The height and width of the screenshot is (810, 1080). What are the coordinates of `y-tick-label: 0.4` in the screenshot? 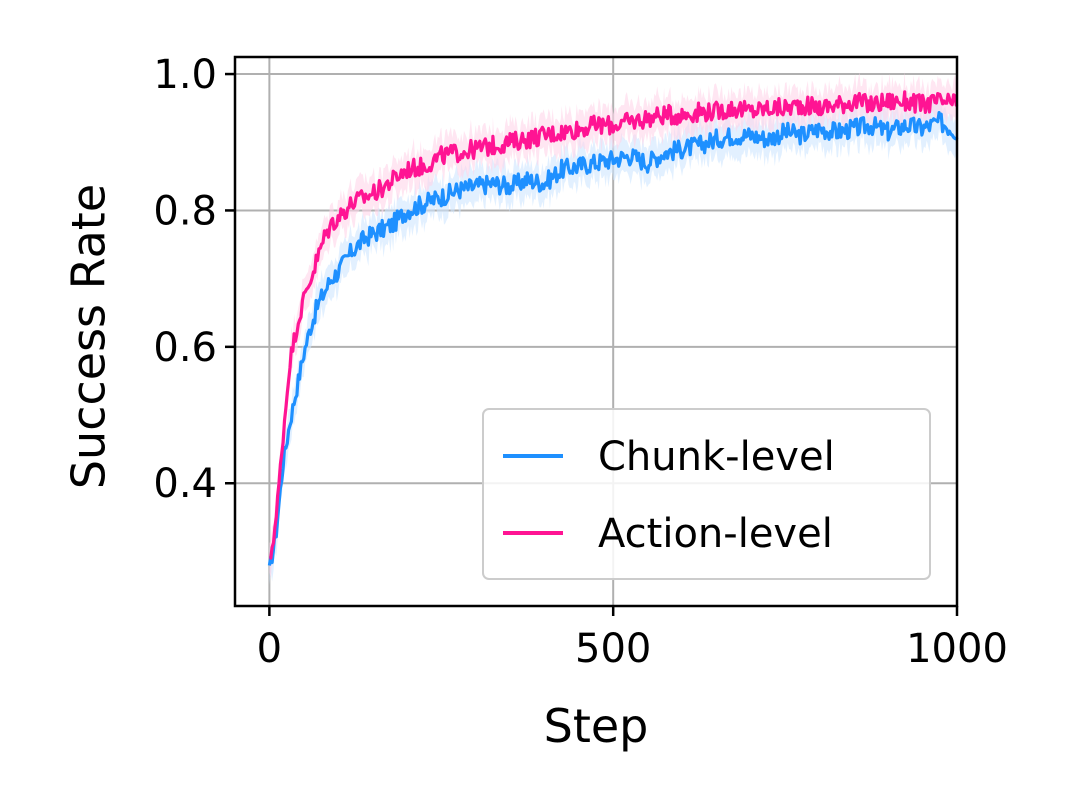 It's located at (185, 484).